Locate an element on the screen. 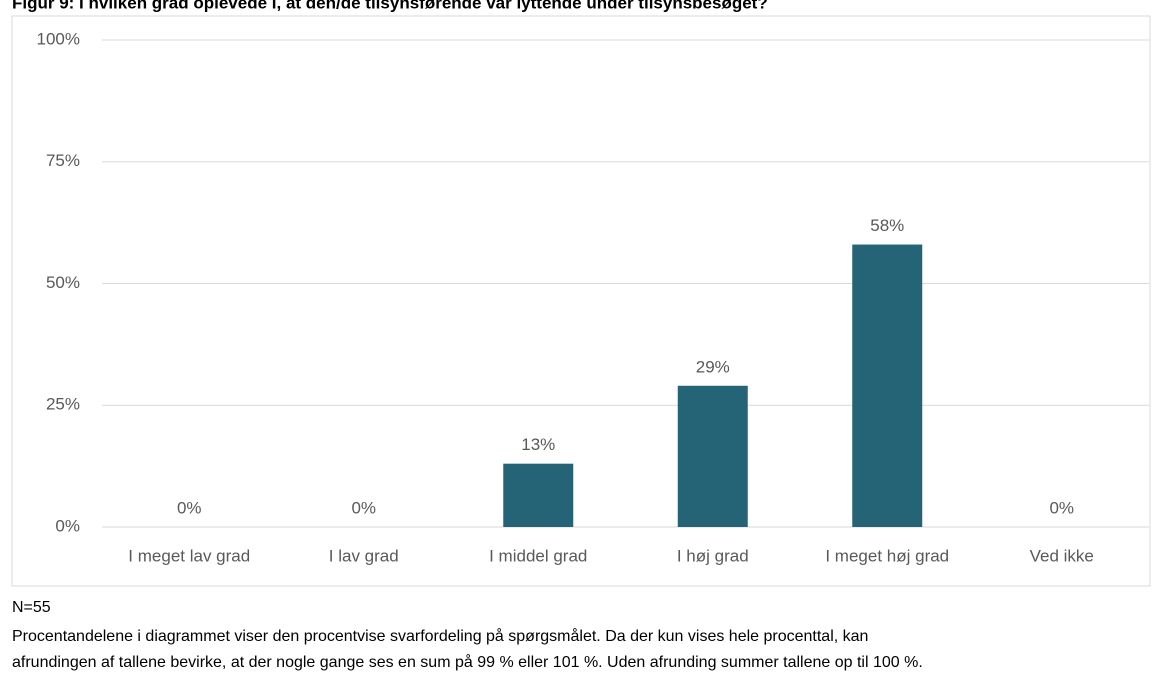 This screenshot has width=1163, height=680. data-label: 29% is located at coordinates (713, 366).